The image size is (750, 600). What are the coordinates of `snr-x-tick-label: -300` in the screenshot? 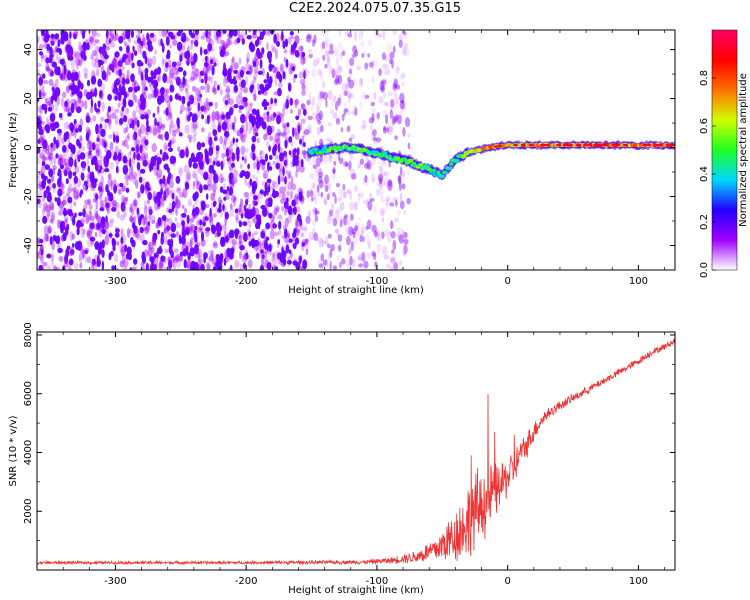 It's located at (115, 581).